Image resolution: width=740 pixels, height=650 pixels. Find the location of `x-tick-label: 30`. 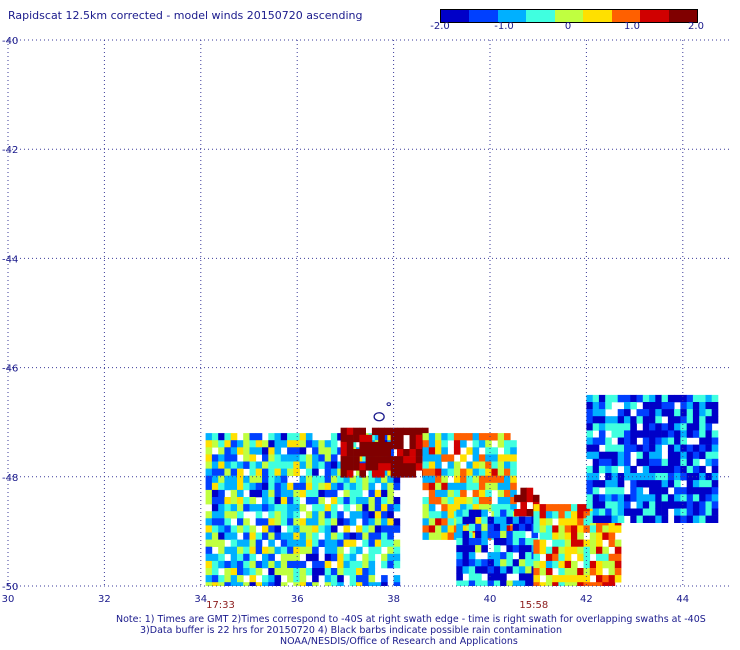

x-tick-label: 30 is located at coordinates (8, 599).